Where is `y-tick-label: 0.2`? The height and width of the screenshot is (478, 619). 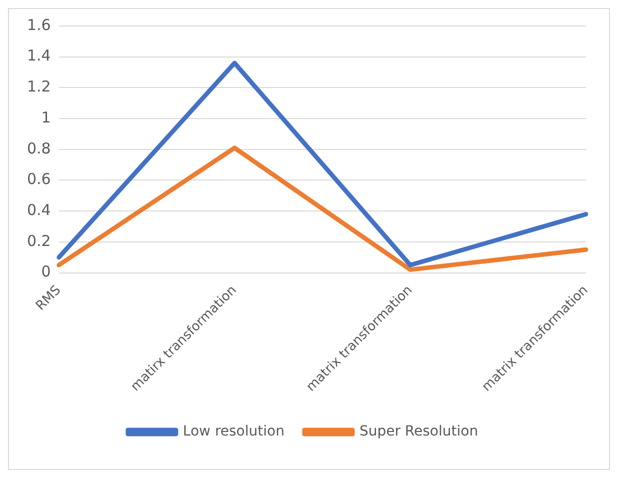
y-tick-label: 0.2 is located at coordinates (38, 241).